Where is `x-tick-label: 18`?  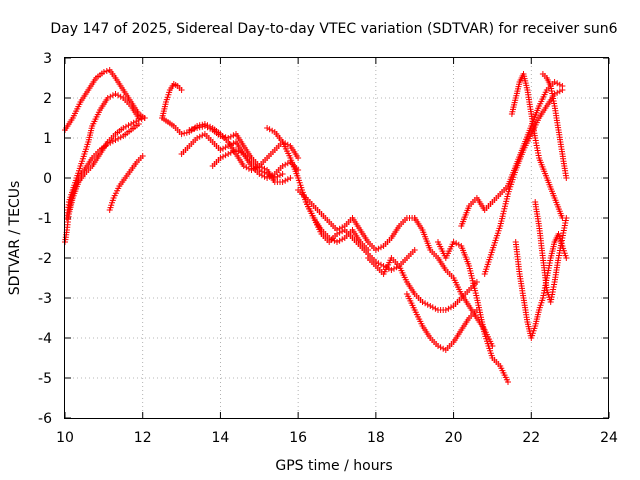
x-tick-label: 18 is located at coordinates (376, 438).